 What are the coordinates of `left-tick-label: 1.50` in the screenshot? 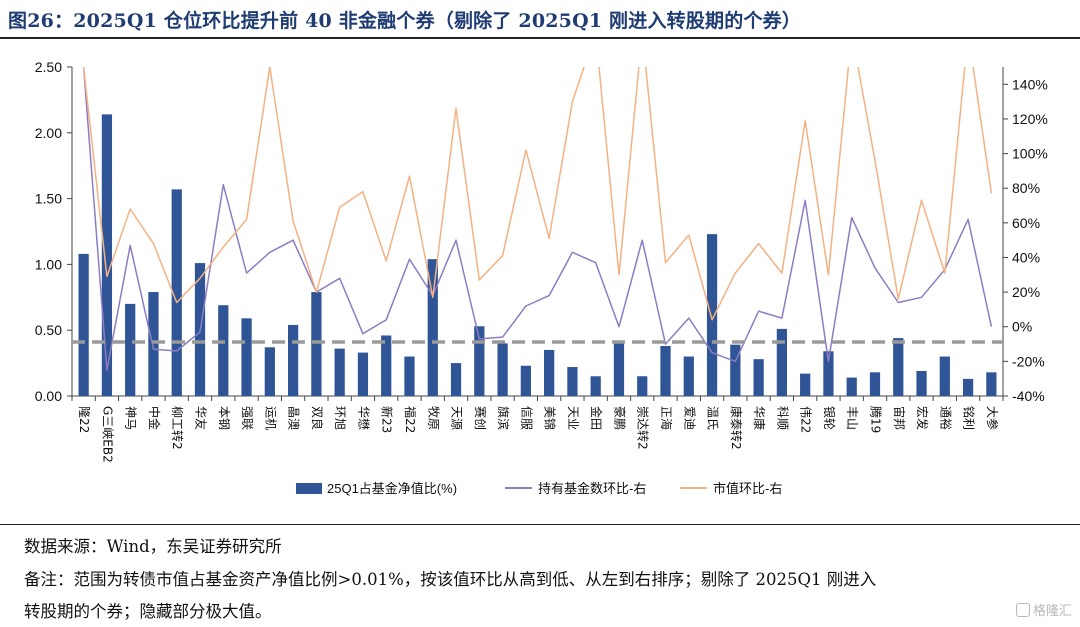 It's located at (48, 199).